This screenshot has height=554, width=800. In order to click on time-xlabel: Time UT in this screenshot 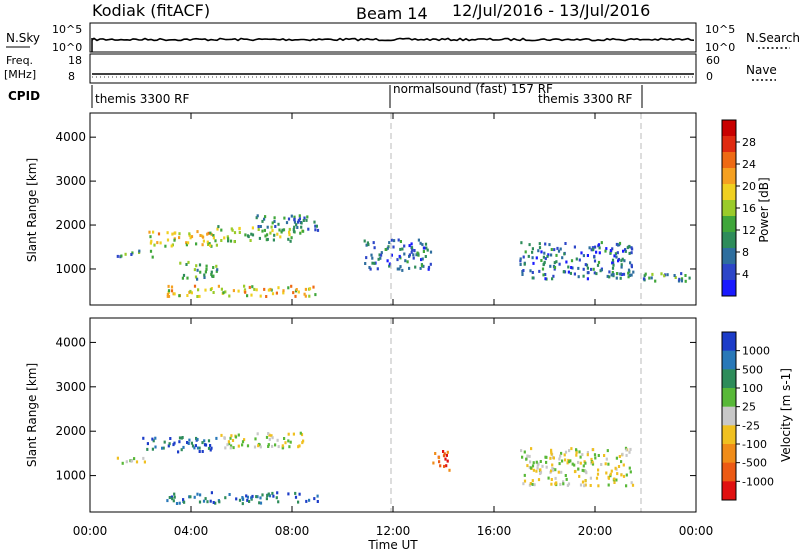, I will do `click(392, 545)`.